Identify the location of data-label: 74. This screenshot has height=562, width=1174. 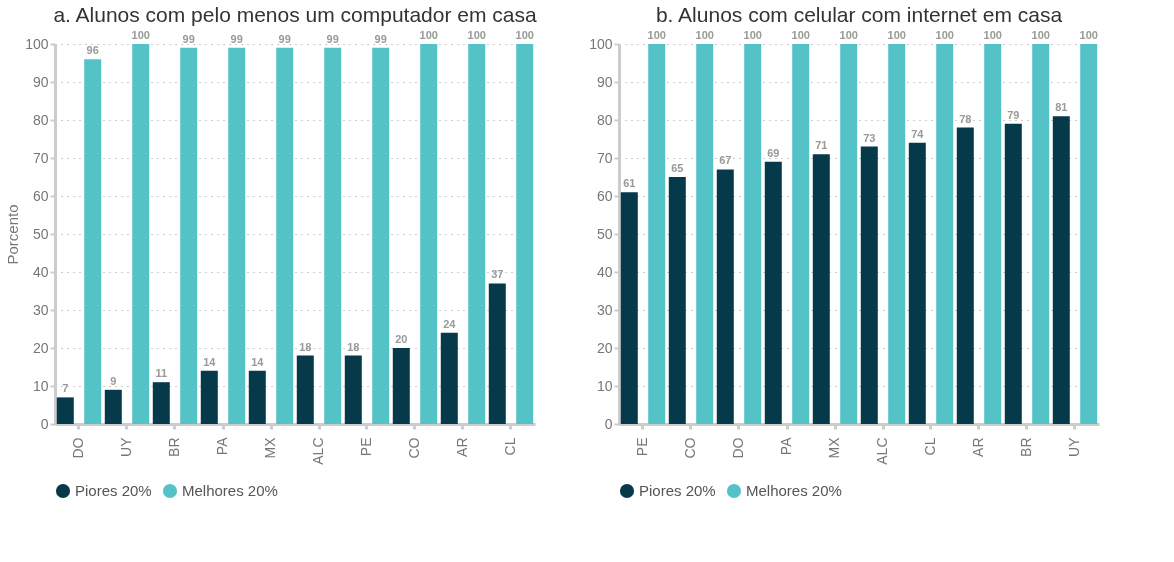
(918, 133).